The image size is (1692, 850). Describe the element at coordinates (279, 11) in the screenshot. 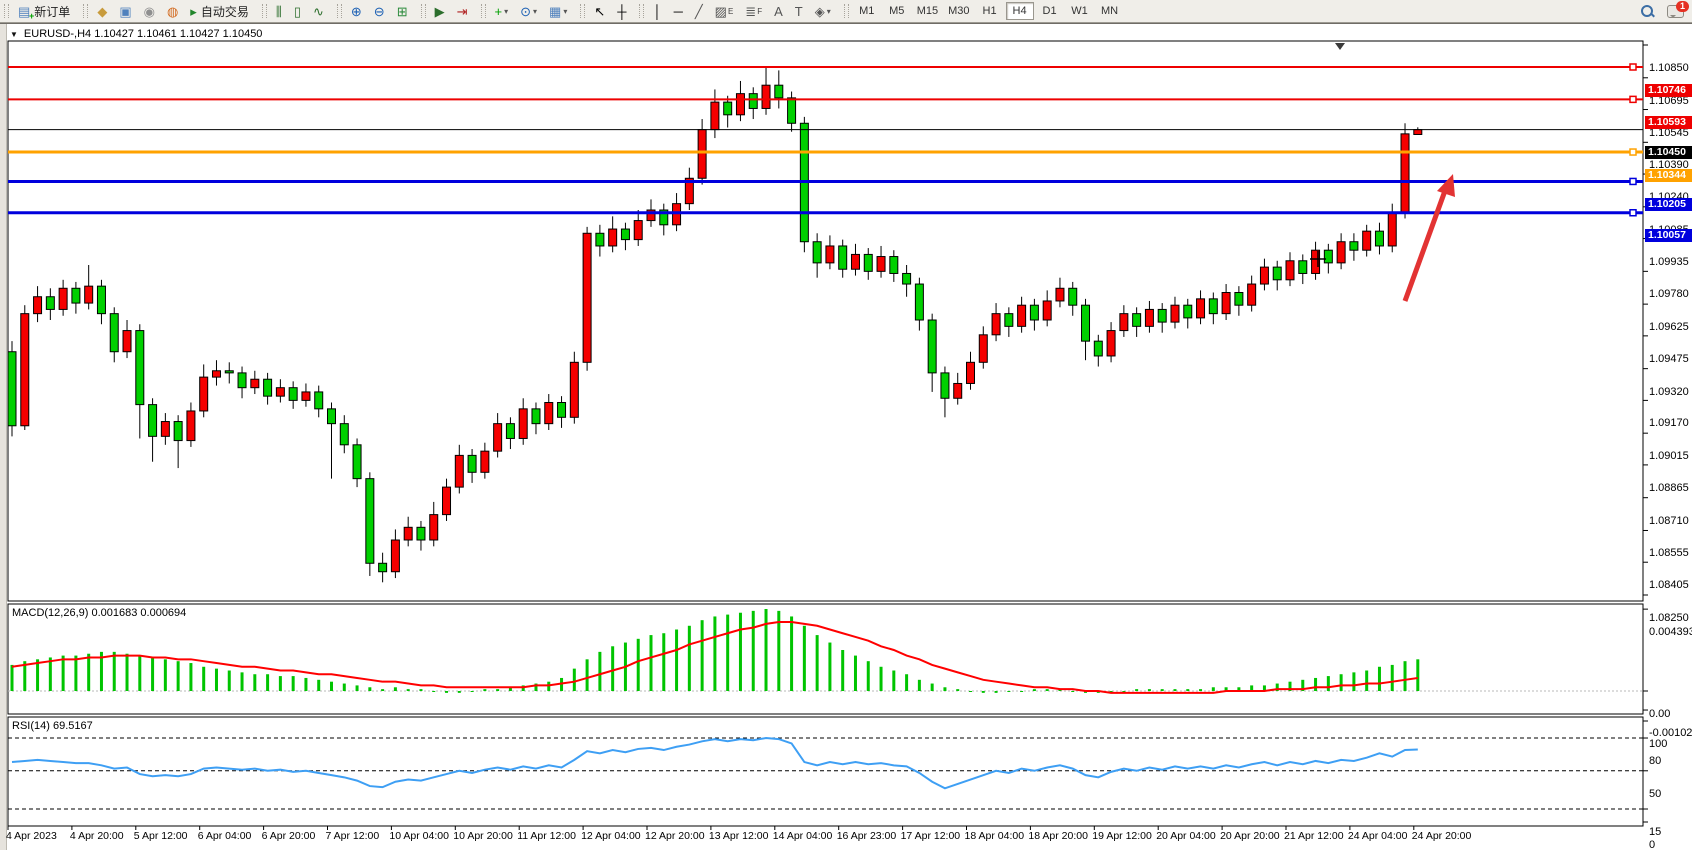

I see `bar-chart-mode-icon: ⫼` at that location.